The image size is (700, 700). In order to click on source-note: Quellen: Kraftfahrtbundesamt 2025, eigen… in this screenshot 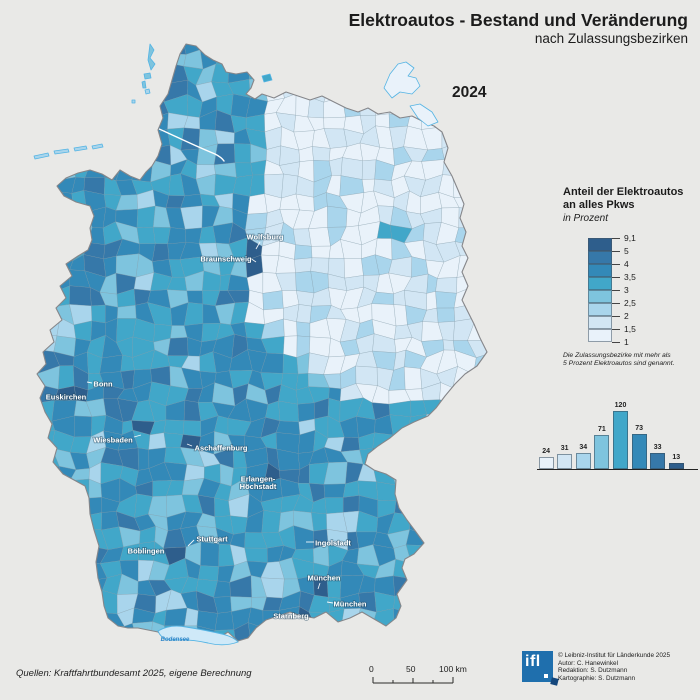, I will do `click(134, 673)`.